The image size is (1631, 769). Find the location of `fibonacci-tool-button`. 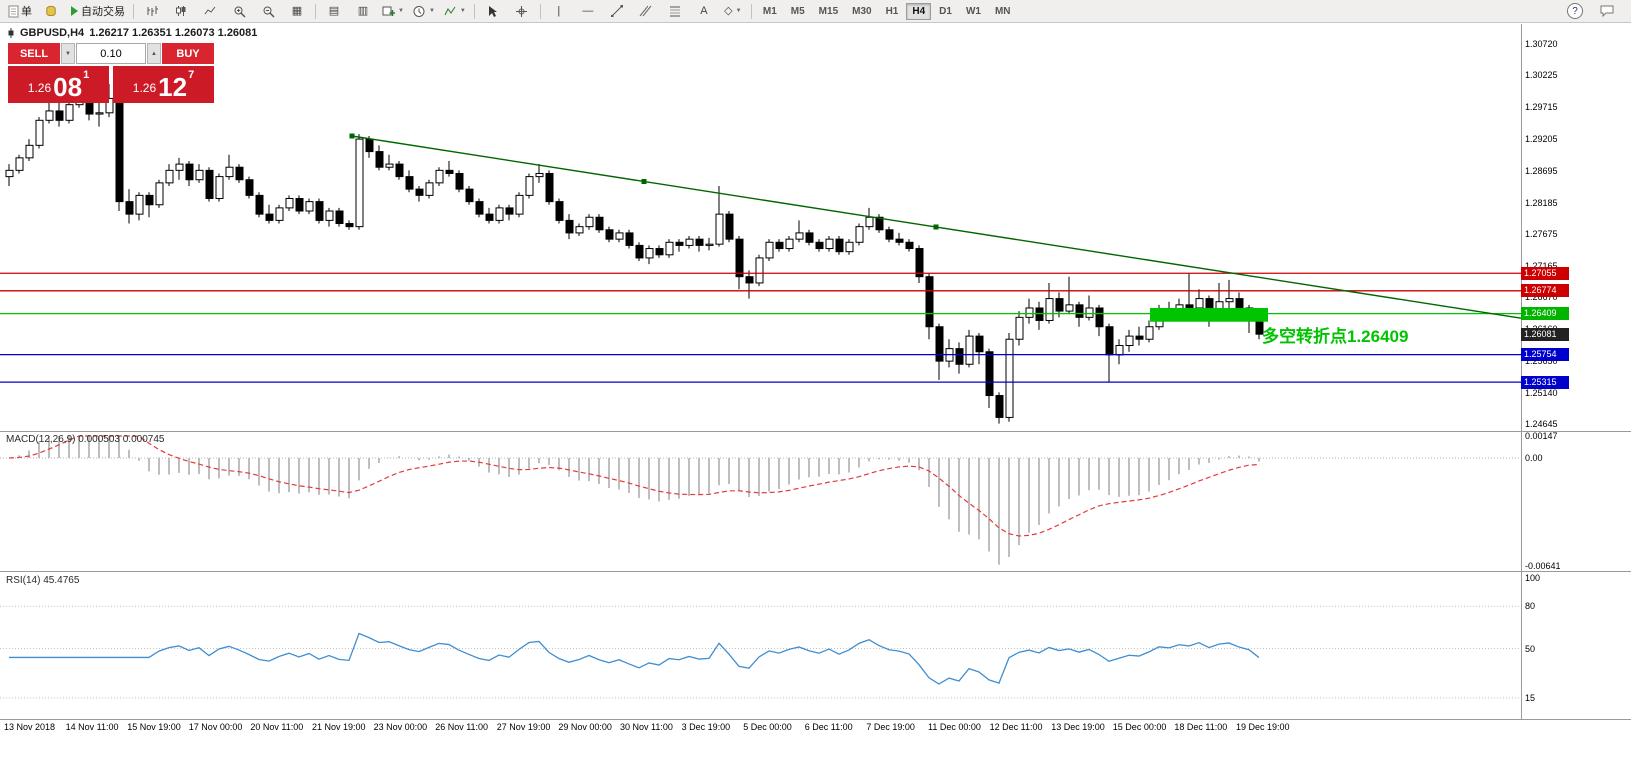

fibonacci-tool-button is located at coordinates (675, 11).